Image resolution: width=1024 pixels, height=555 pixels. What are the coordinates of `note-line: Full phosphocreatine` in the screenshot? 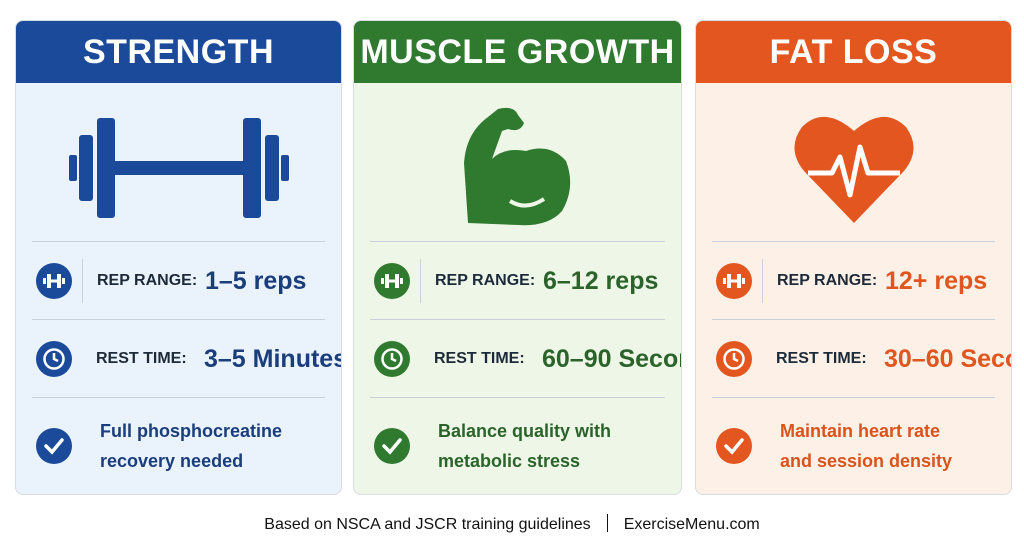 It's located at (191, 431).